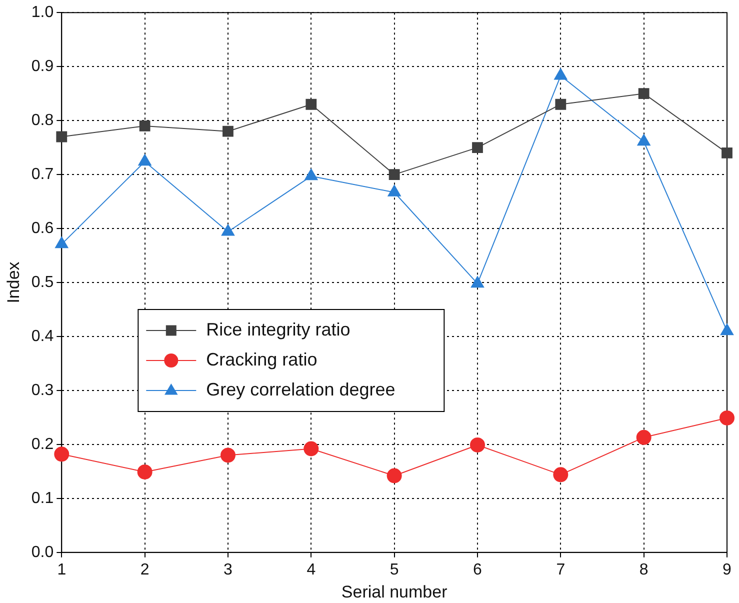 The image size is (739, 603). Describe the element at coordinates (145, 569) in the screenshot. I see `x-tick-label: 2` at that location.